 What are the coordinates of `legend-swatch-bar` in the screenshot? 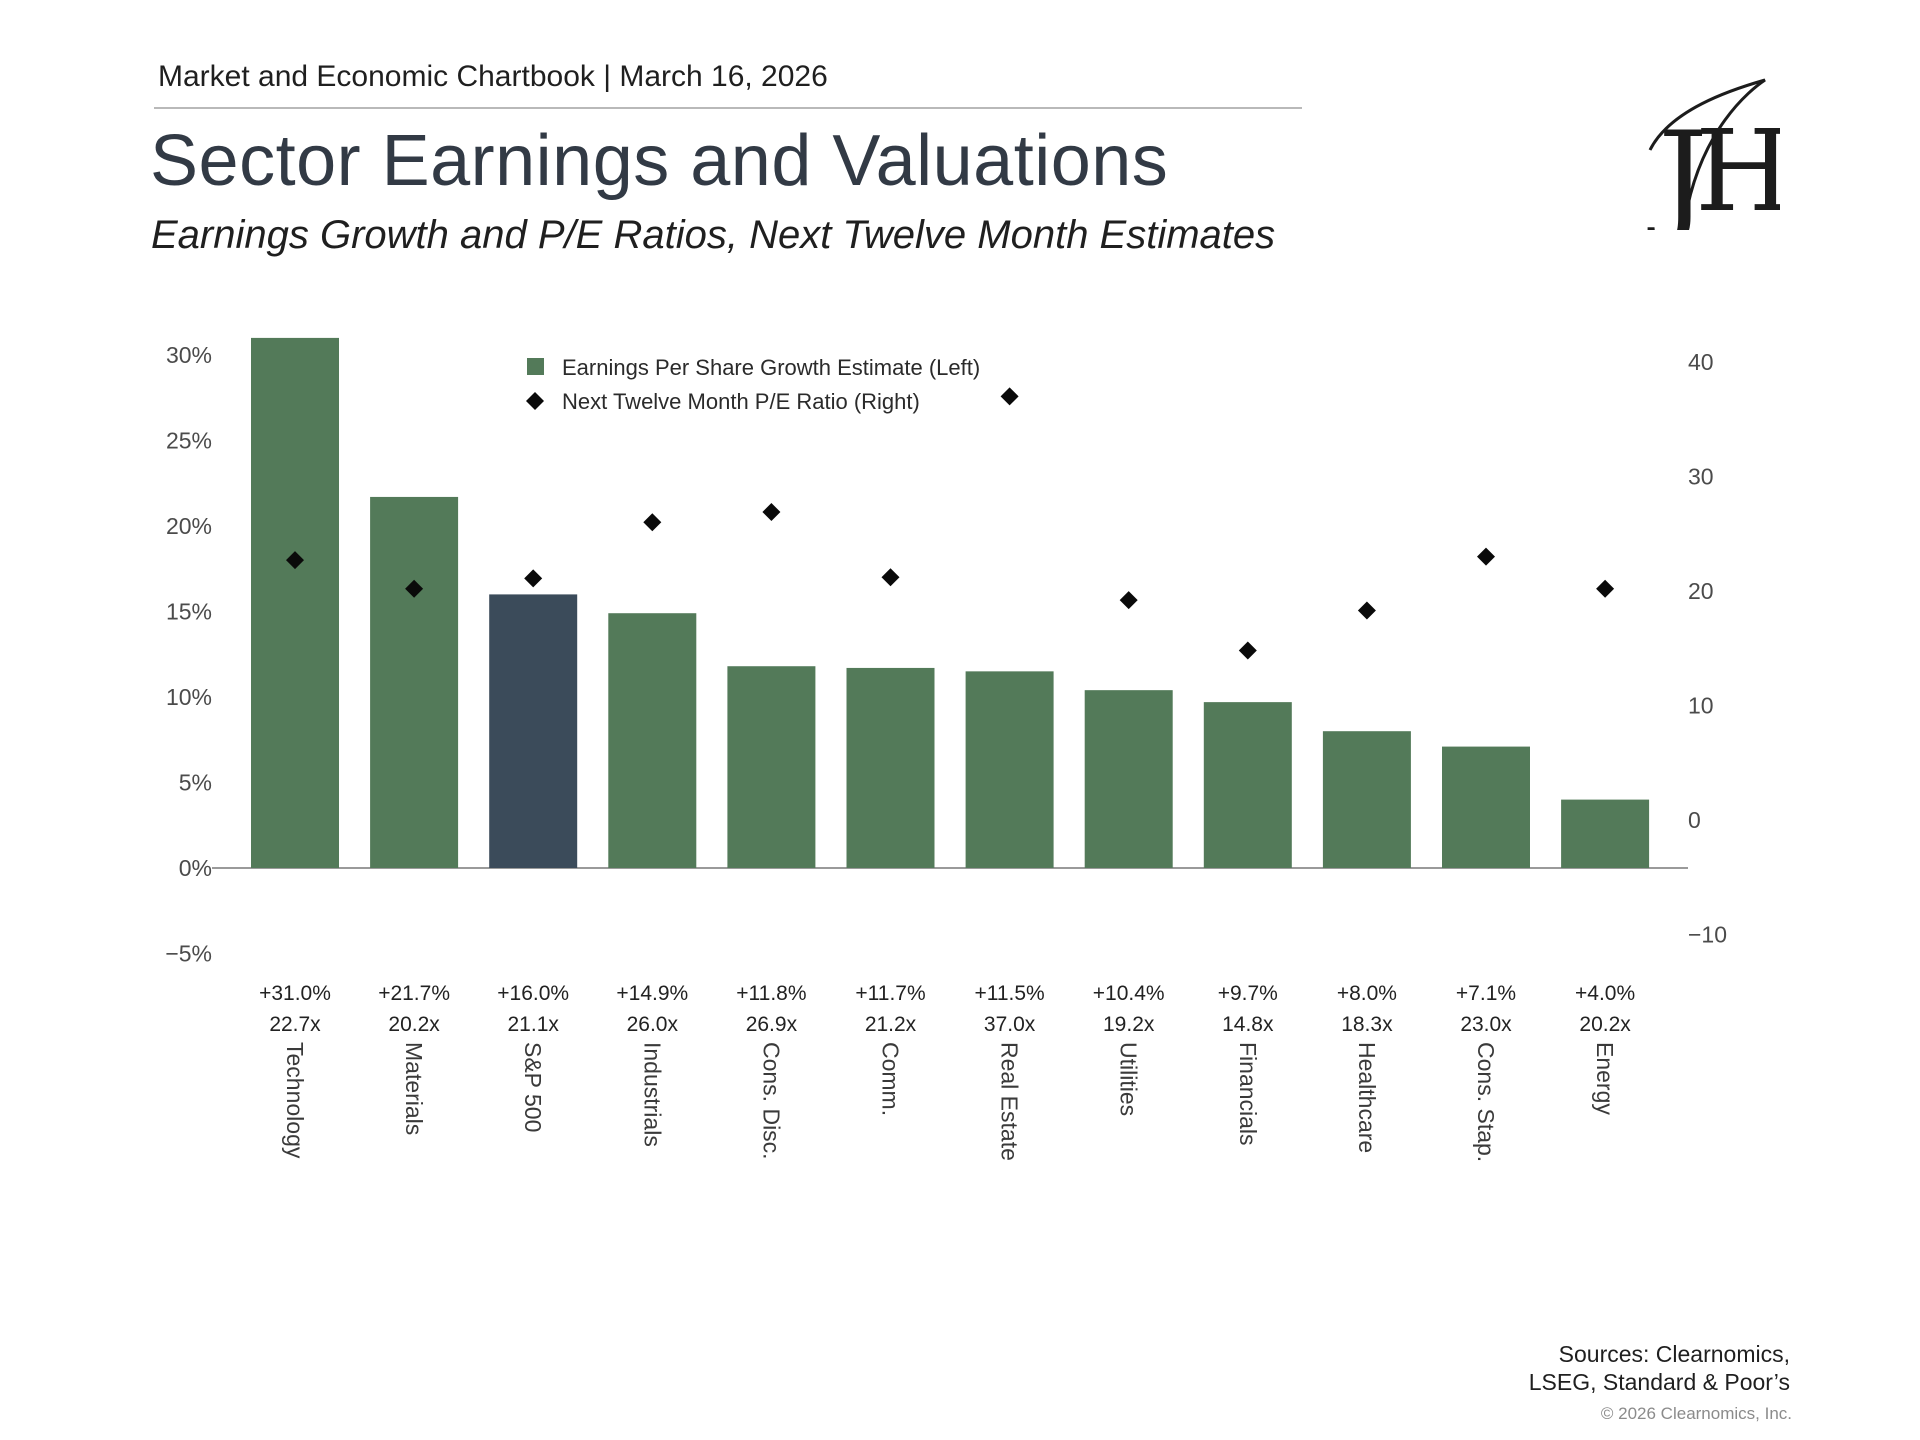 It's located at (535, 366).